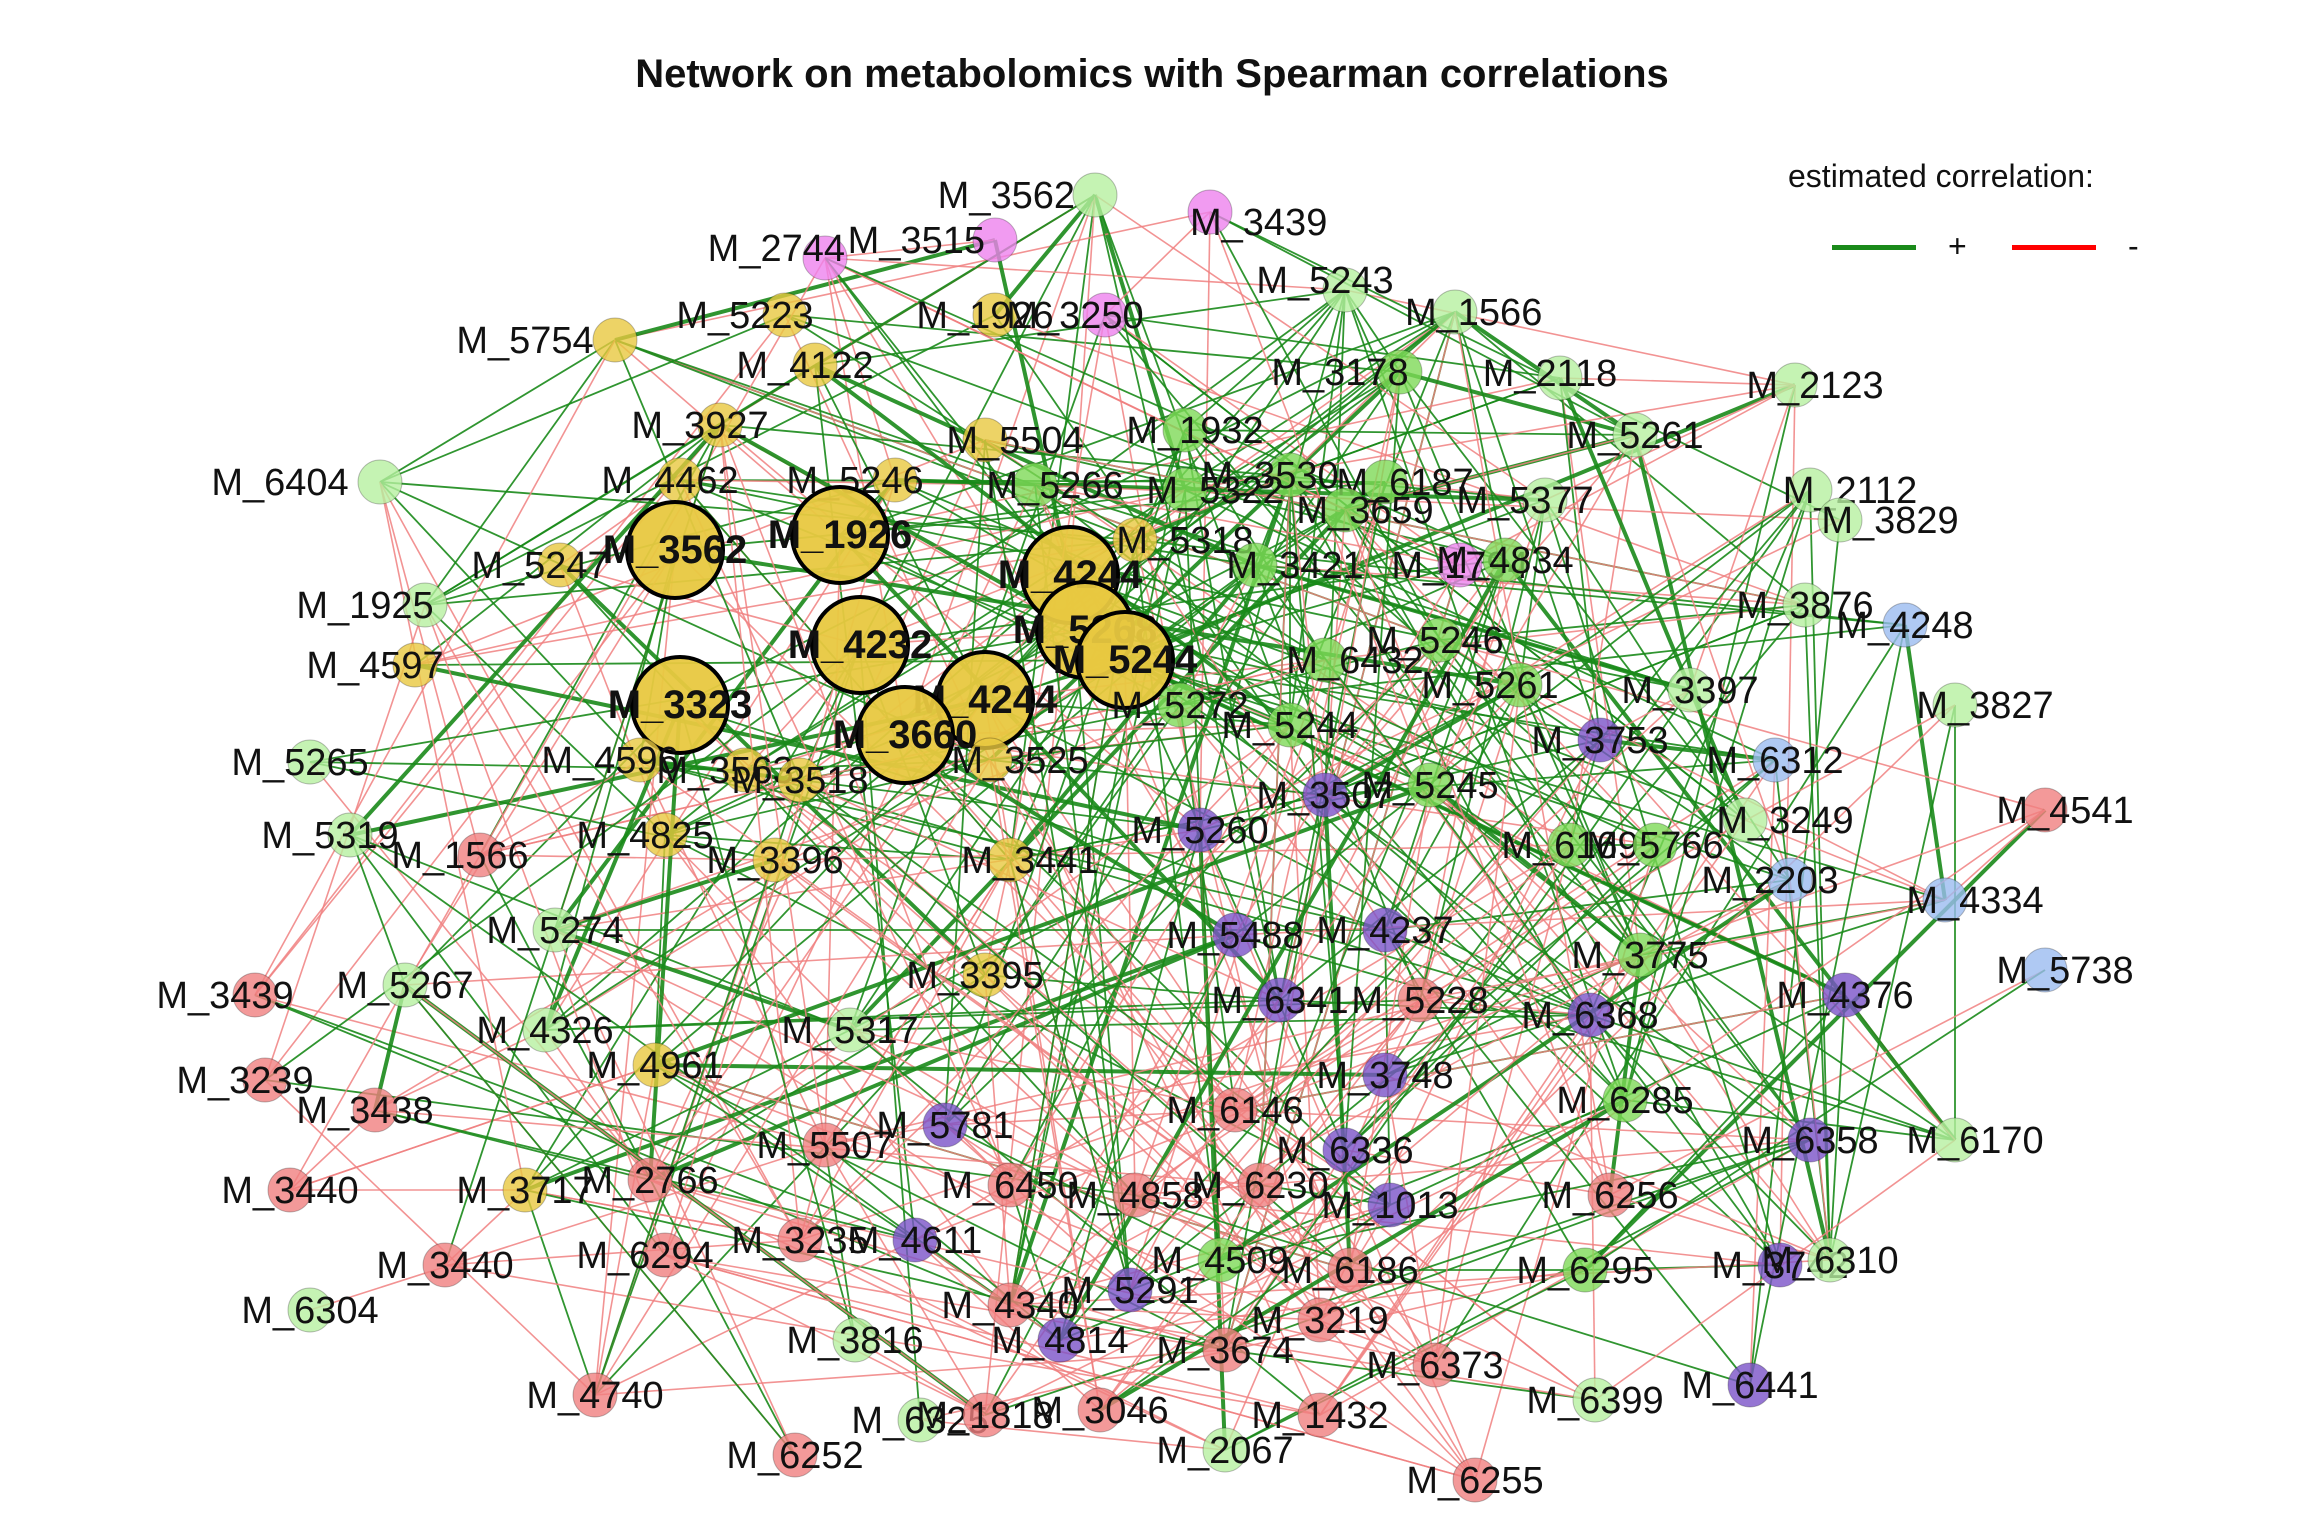  Describe the element at coordinates (1435, 1365) in the screenshot. I see `node-m-6373: M_6373` at that location.